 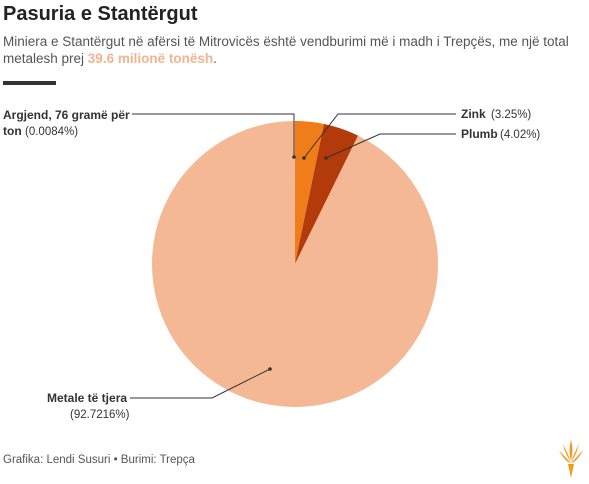 I want to click on subtitle-end: ., so click(x=215, y=58).